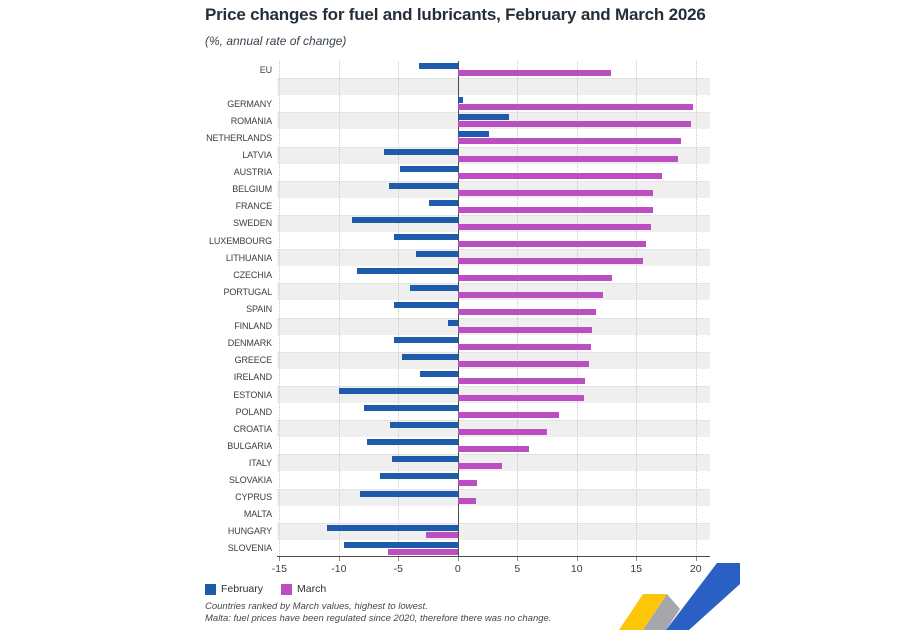 This screenshot has height=630, width=924. I want to click on mar-bar-bulgaria, so click(493, 449).